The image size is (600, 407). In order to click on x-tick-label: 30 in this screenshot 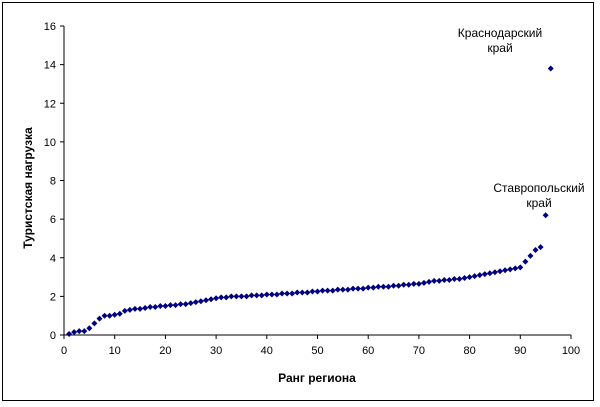, I will do `click(216, 351)`.